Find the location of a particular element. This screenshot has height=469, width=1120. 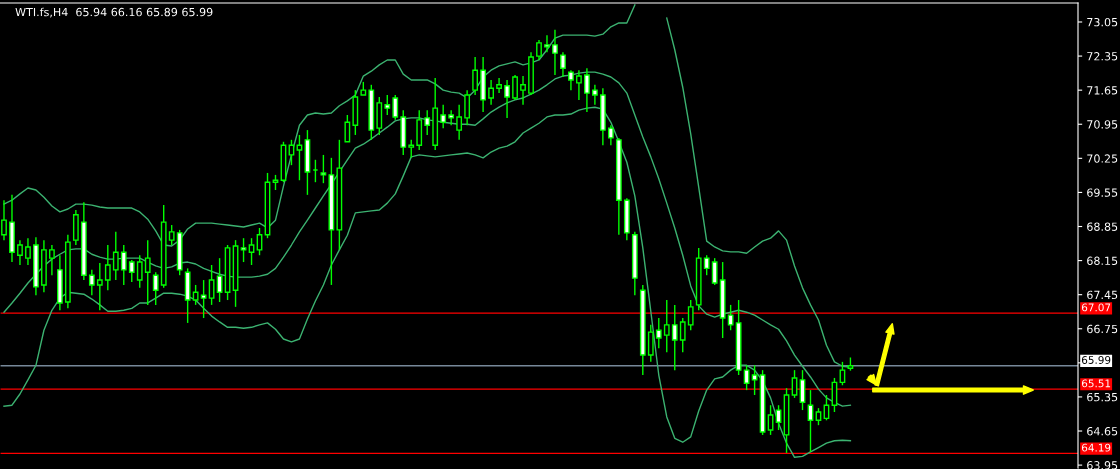

y-tick-label: 68.85 is located at coordinates (1102, 226).